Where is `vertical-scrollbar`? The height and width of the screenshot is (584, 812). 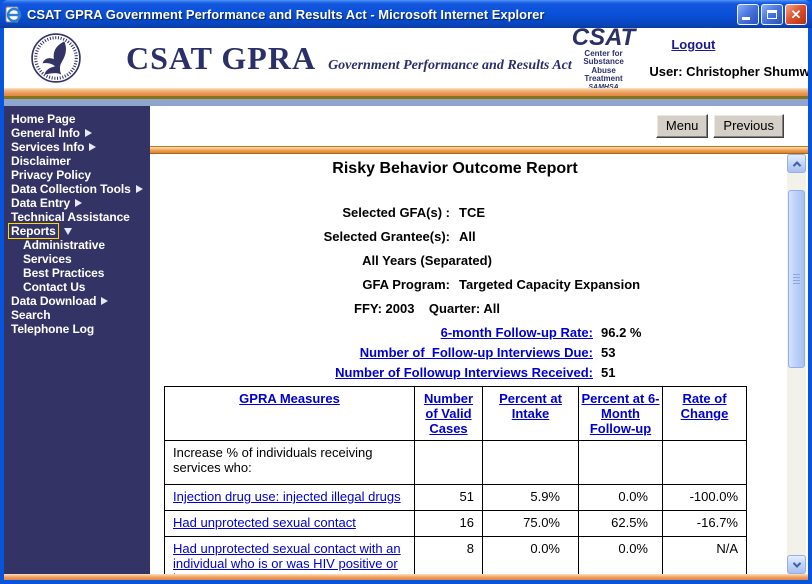 vertical-scrollbar is located at coordinates (796, 364).